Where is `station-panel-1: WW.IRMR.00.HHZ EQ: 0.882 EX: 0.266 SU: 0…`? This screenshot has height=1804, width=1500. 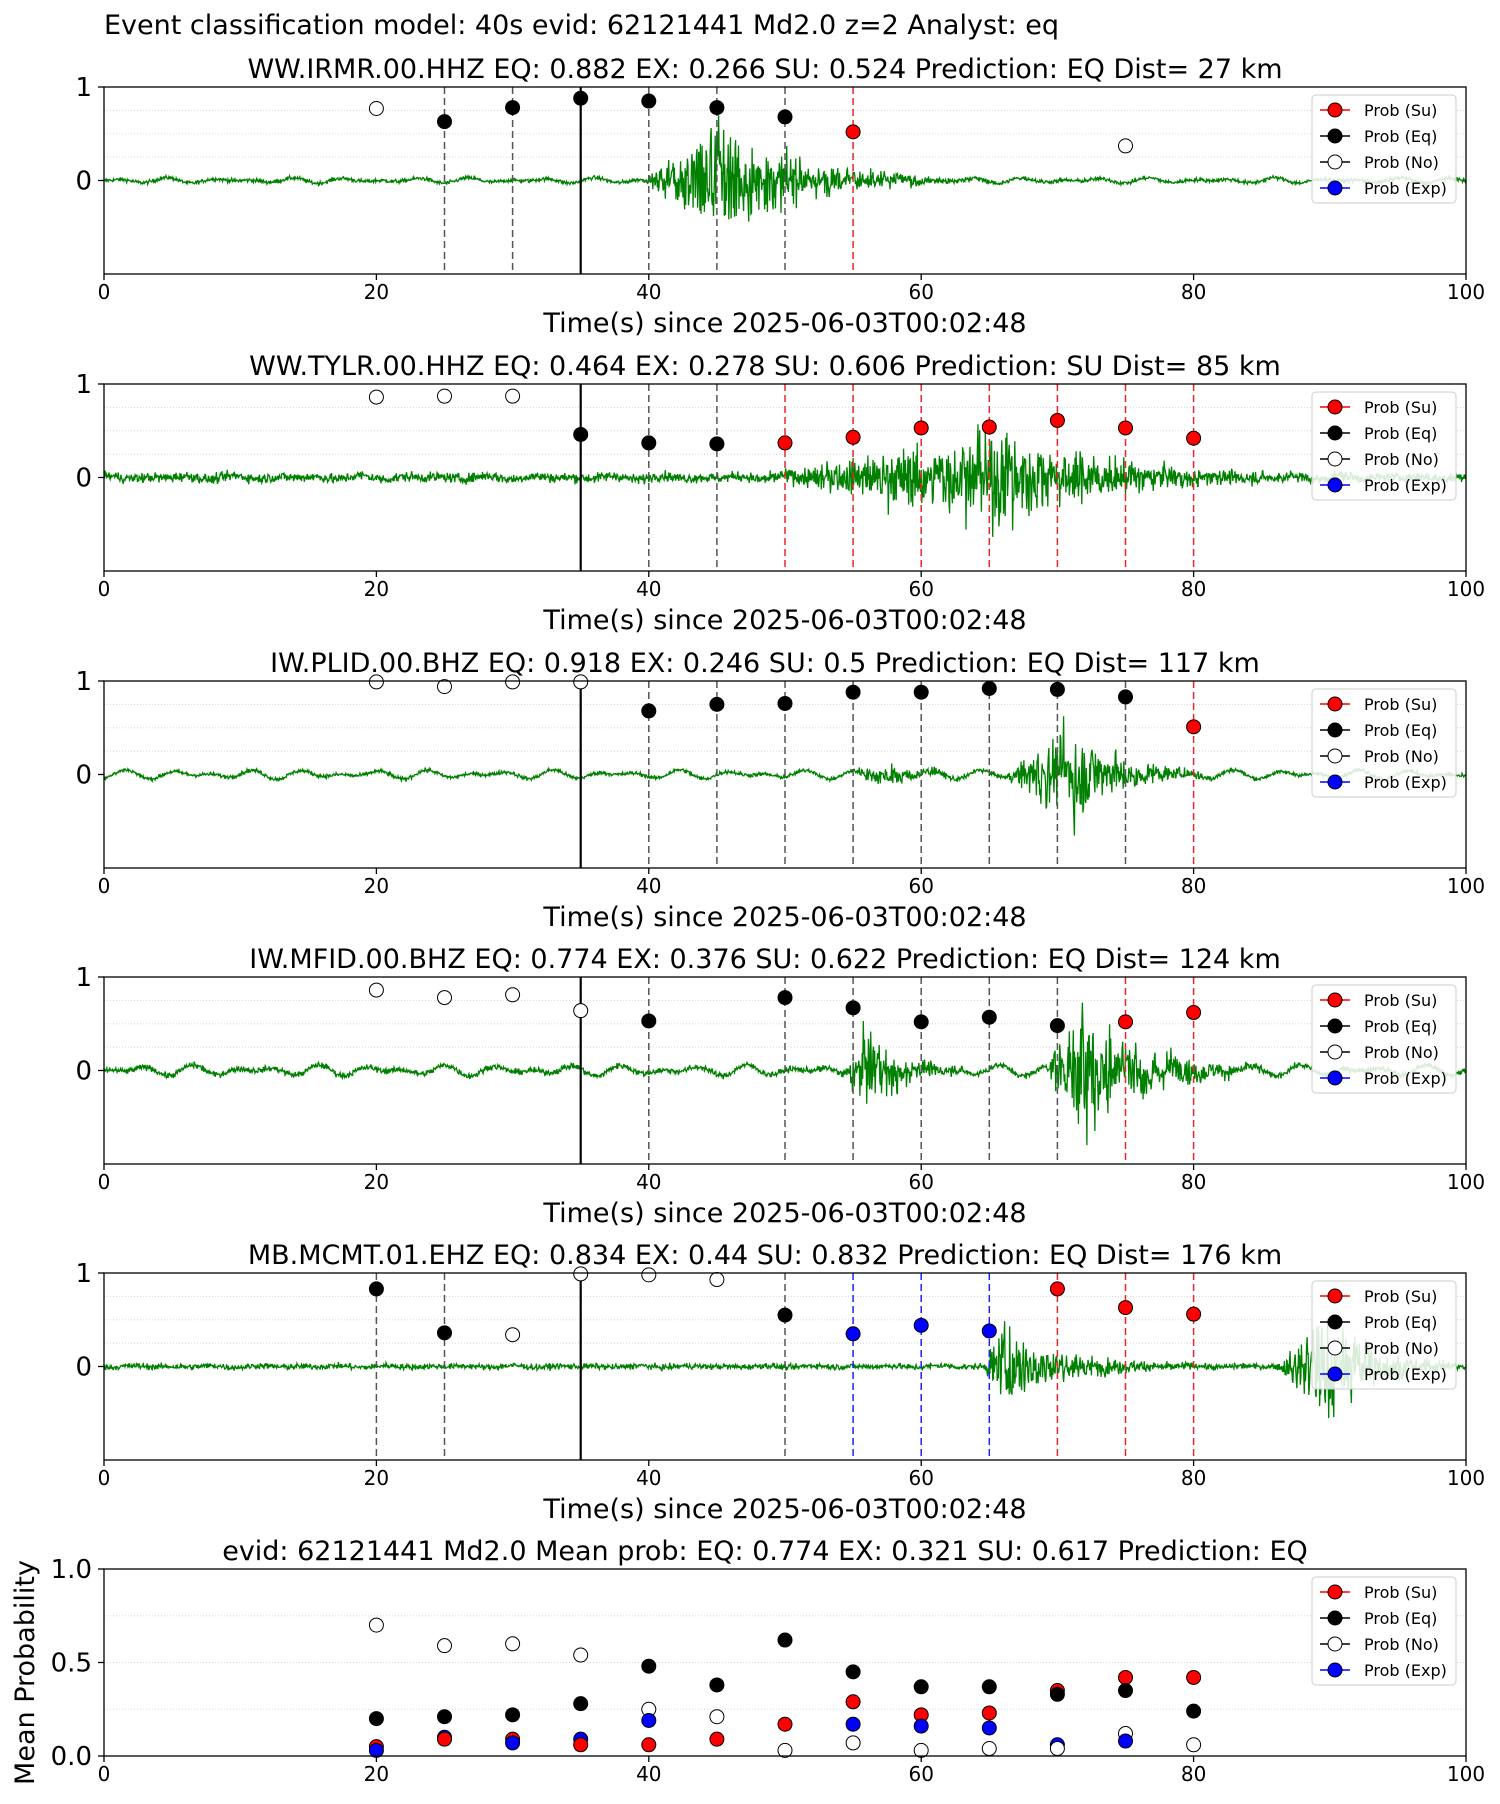
station-panel-1: WW.IRMR.00.HHZ EQ: 0.882 EX: 0.266 SU: 0… is located at coordinates (780, 196).